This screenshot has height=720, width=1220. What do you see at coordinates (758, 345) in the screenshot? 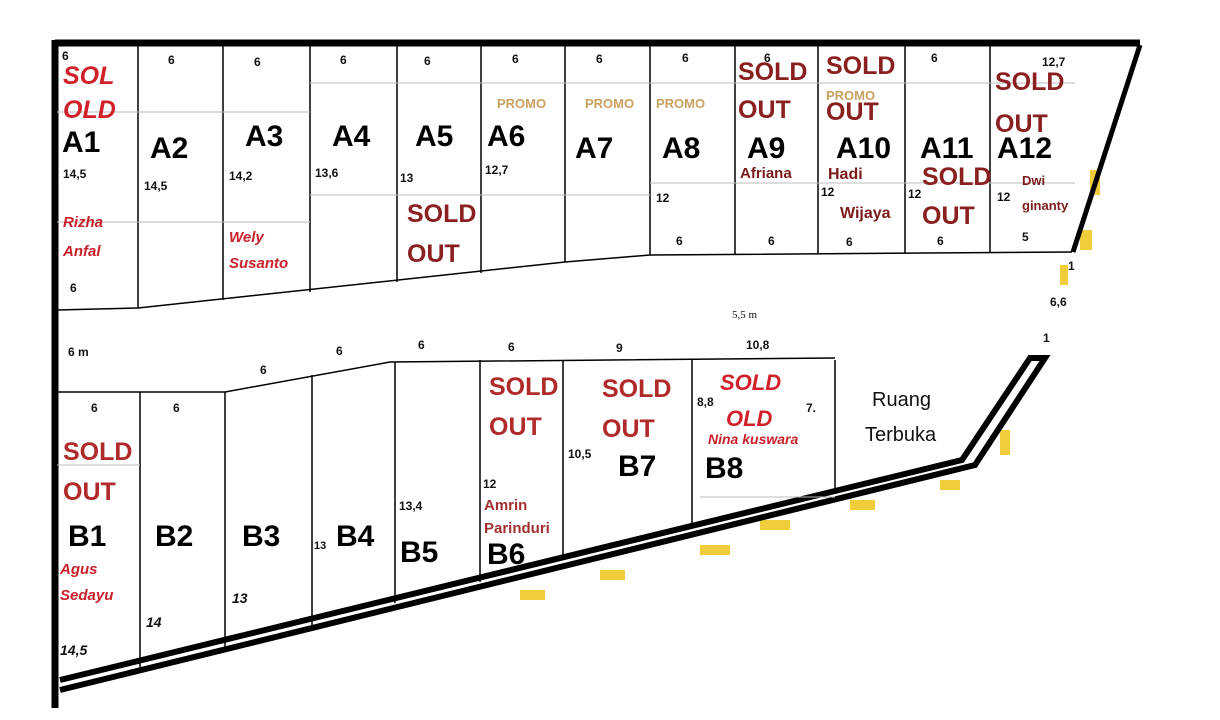
I see `front-dim: 10,8` at bounding box center [758, 345].